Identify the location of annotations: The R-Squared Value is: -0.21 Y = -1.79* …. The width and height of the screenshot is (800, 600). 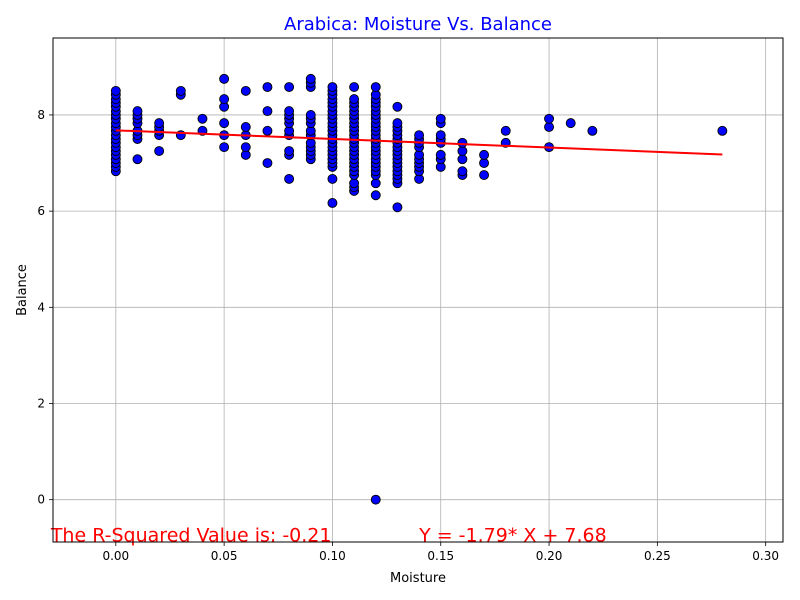
(328, 536).